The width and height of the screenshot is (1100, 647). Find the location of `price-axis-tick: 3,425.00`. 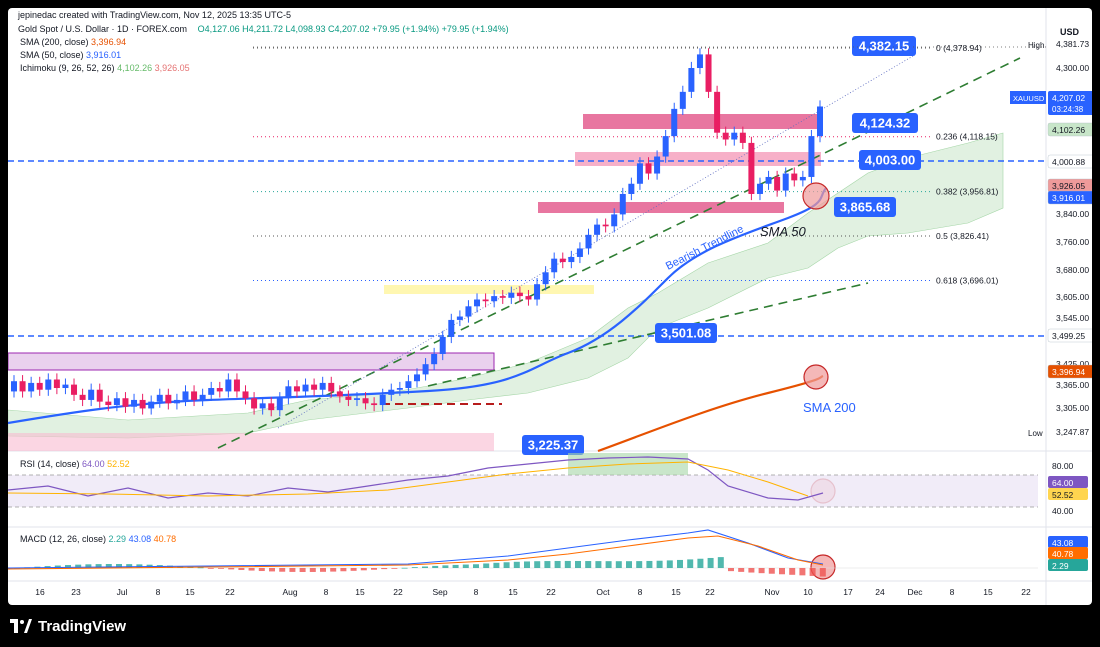

price-axis-tick: 3,425.00 is located at coordinates (1072, 364).